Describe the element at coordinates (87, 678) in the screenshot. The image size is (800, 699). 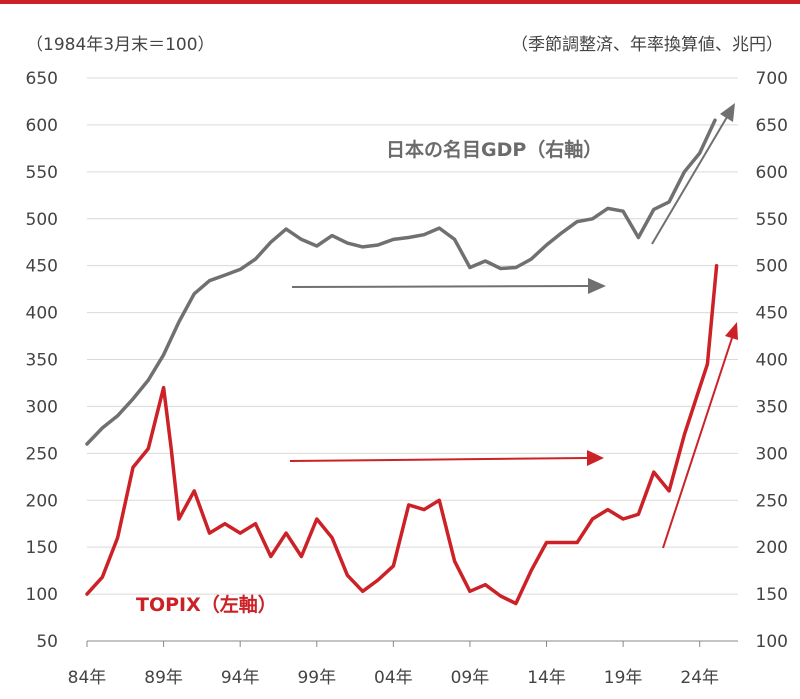
I see `x-tick-label: 84年` at that location.